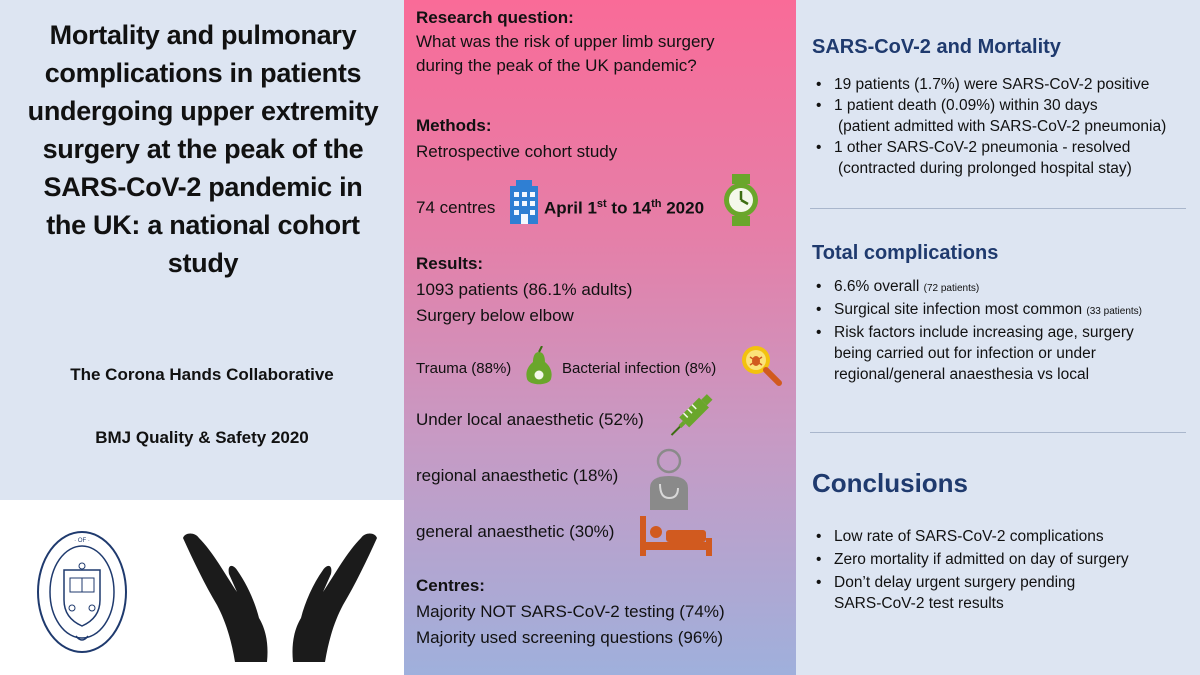  Describe the element at coordinates (202, 374) in the screenshot. I see `collaborative-name: The Corona Hands Collaborative` at that location.